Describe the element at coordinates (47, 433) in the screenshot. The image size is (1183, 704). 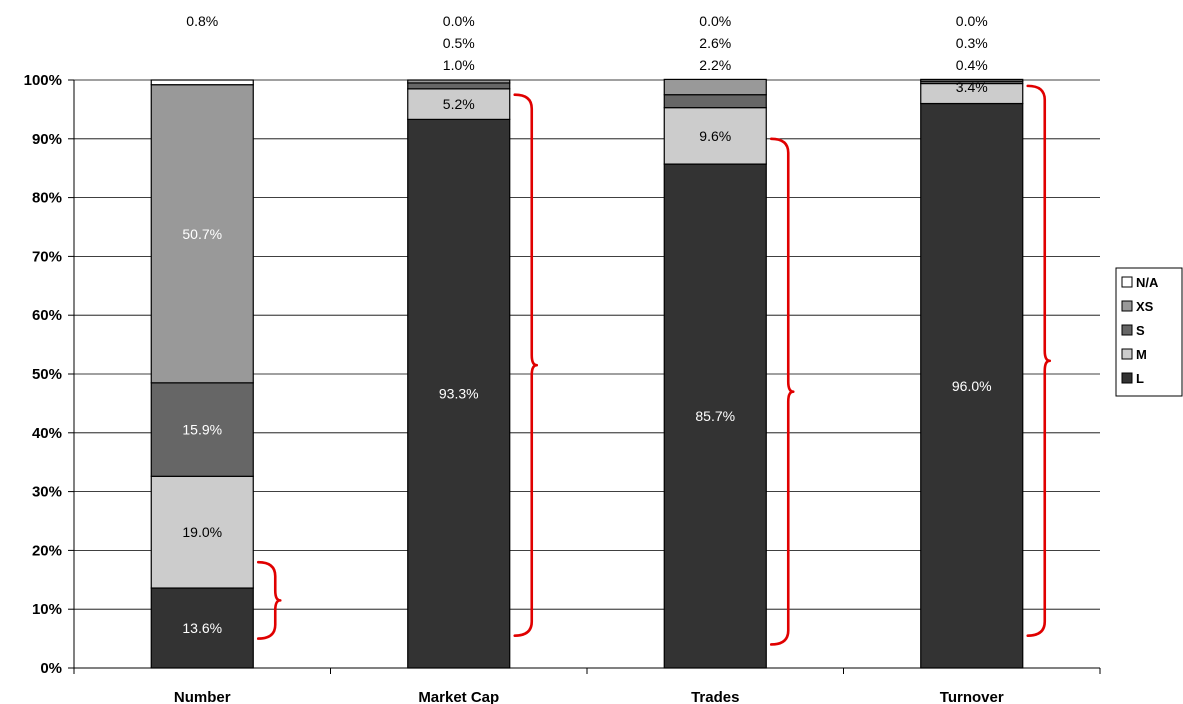
I see `y-tick-label: 40%` at that location.